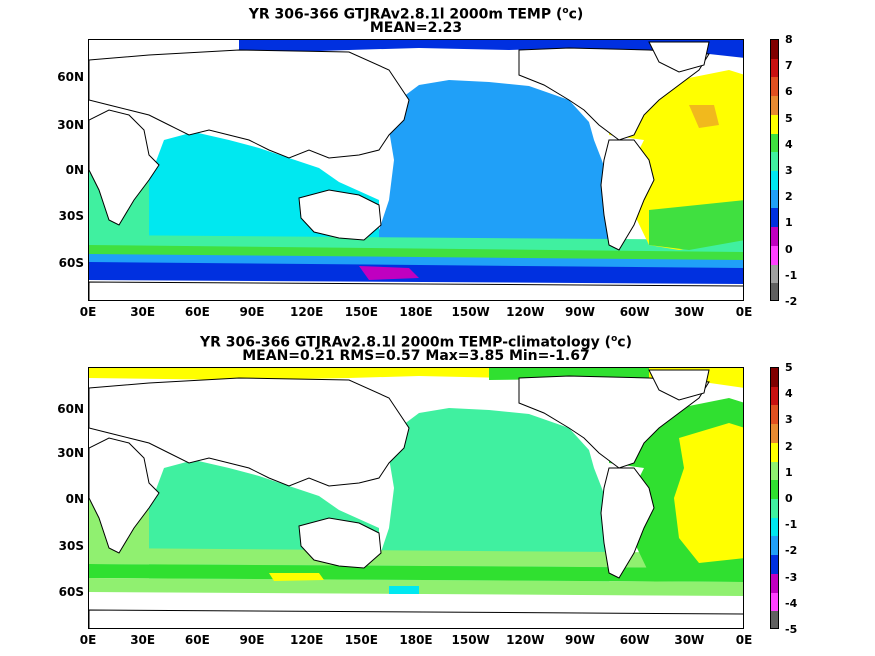 The height and width of the screenshot is (656, 875). Describe the element at coordinates (416, 28) in the screenshot. I see `panel1-subtitle: MEAN=2.23` at that location.